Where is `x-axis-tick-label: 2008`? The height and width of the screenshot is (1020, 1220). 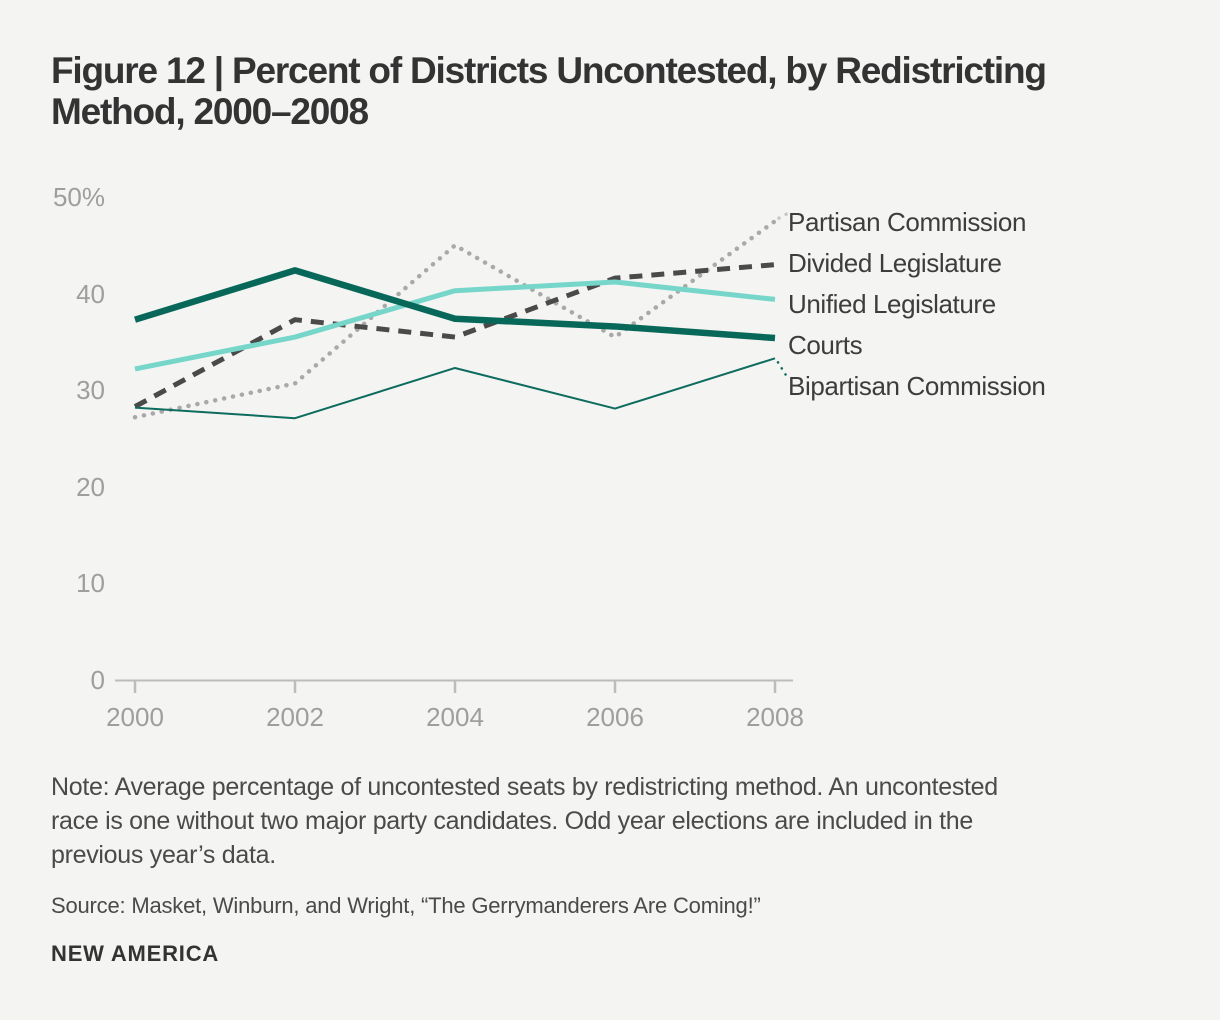 x-axis-tick-label: 2008 is located at coordinates (775, 717).